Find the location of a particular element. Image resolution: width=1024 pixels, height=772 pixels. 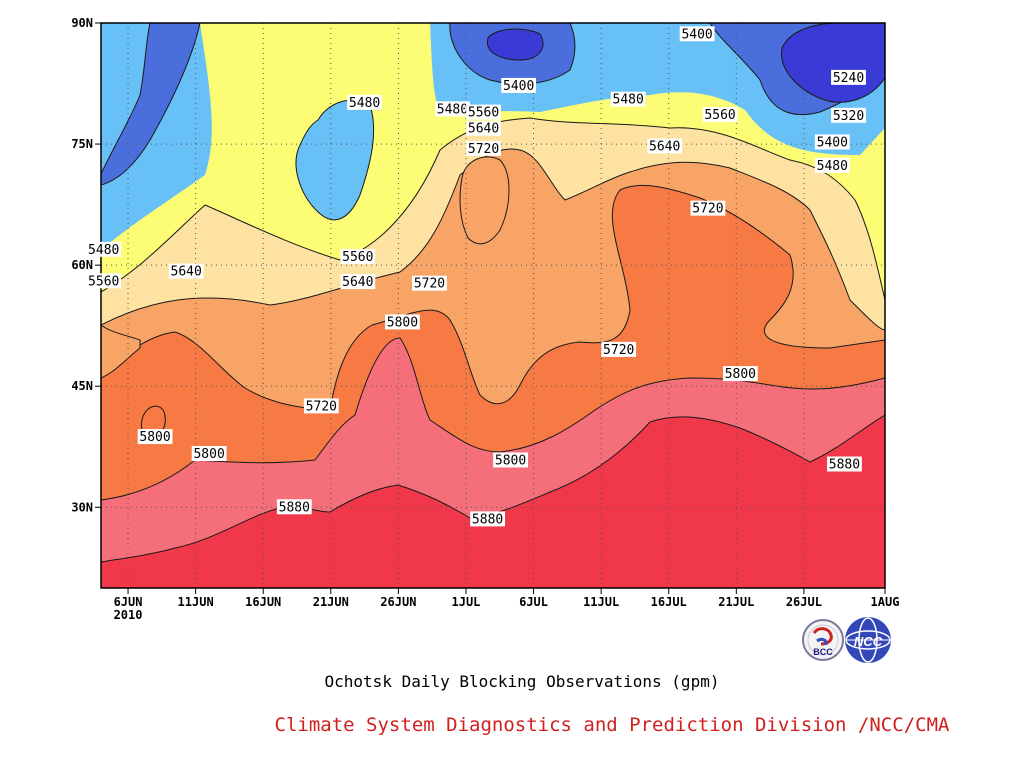

x-tick-label: 1JUL is located at coordinates (466, 602).